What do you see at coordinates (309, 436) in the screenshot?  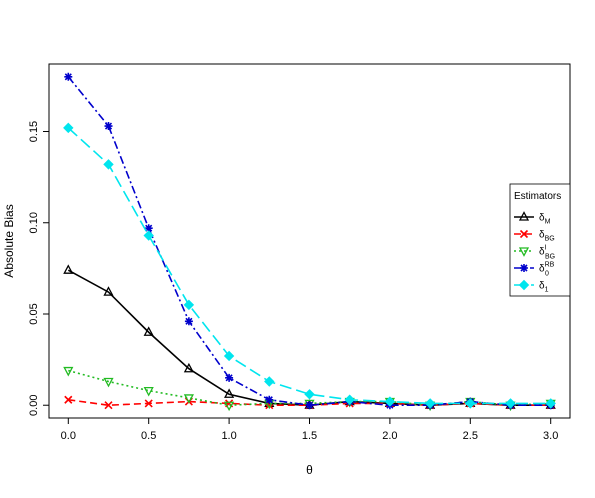 I see `x-tick-label: 1.5` at bounding box center [309, 436].